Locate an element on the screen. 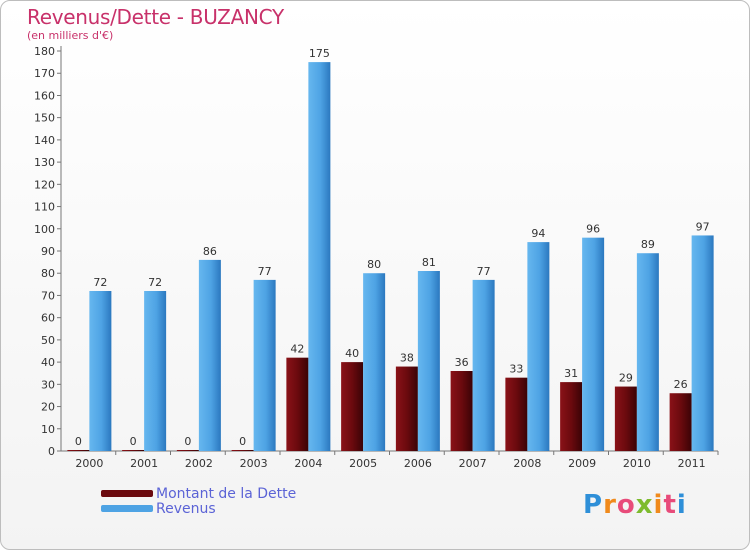 This screenshot has height=550, width=750. x-tick-label: 2004 is located at coordinates (308, 463).